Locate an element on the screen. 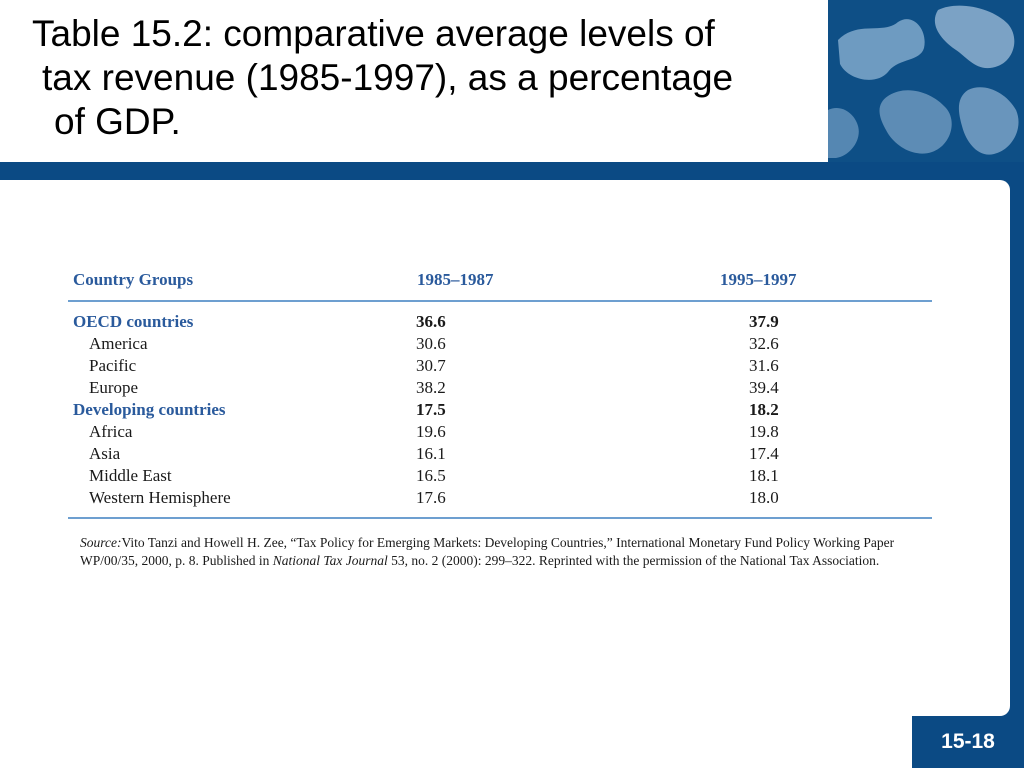 The width and height of the screenshot is (1024, 768). row-value-1995-1997: 19.8 is located at coordinates (764, 431).